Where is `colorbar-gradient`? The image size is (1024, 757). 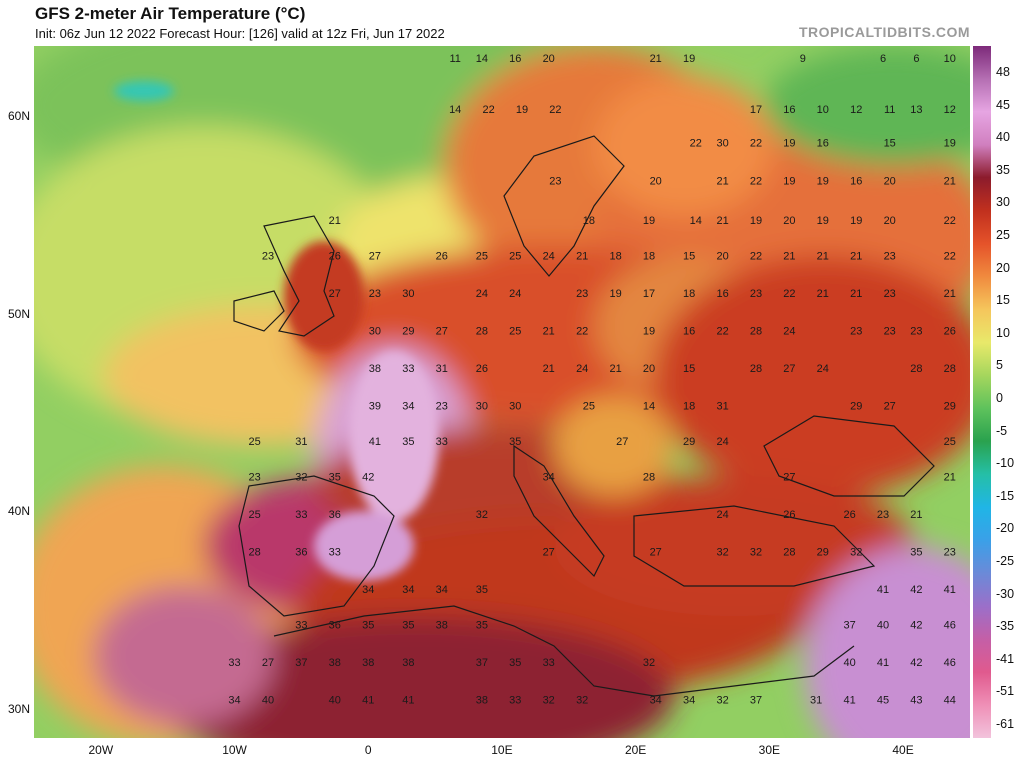 colorbar-gradient is located at coordinates (982, 392).